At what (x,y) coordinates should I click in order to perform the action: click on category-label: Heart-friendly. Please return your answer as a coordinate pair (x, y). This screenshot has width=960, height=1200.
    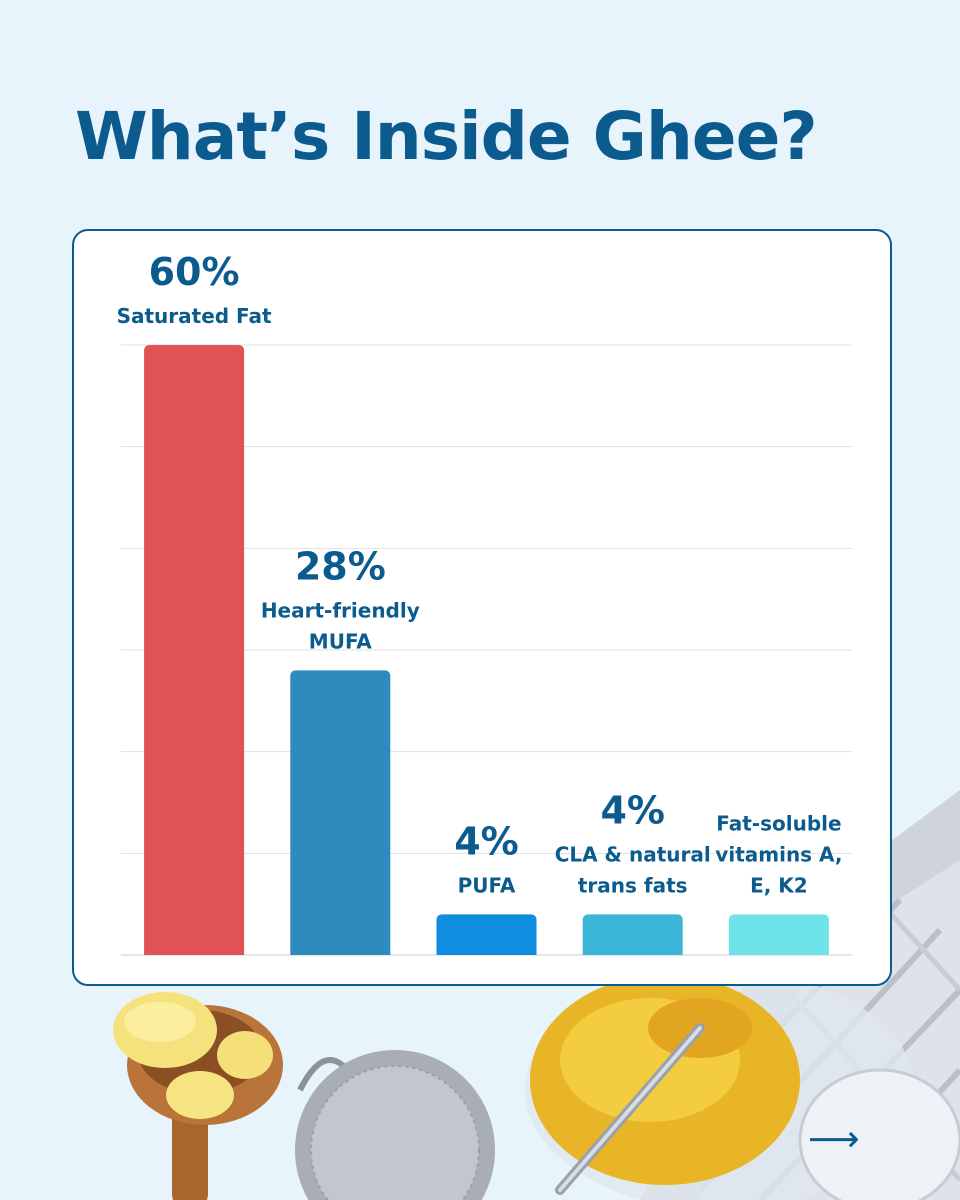
    Looking at the image, I should click on (340, 610).